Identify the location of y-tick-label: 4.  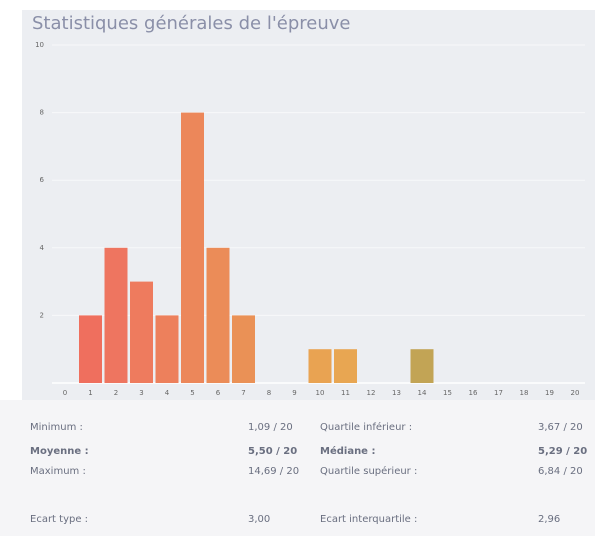
(42, 248).